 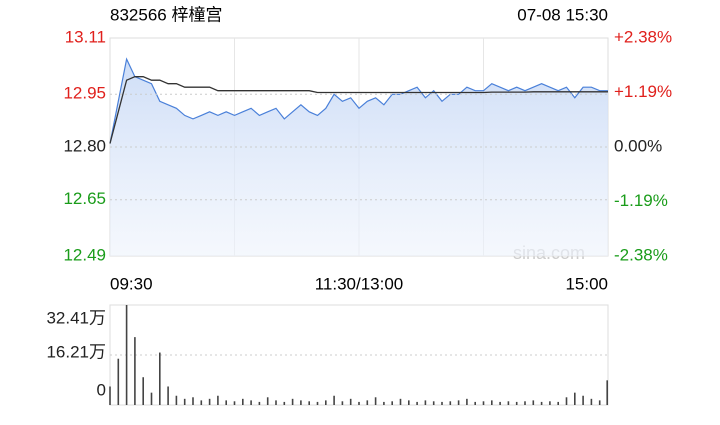 I want to click on x-tick-label: 09:30, so click(x=131, y=283).